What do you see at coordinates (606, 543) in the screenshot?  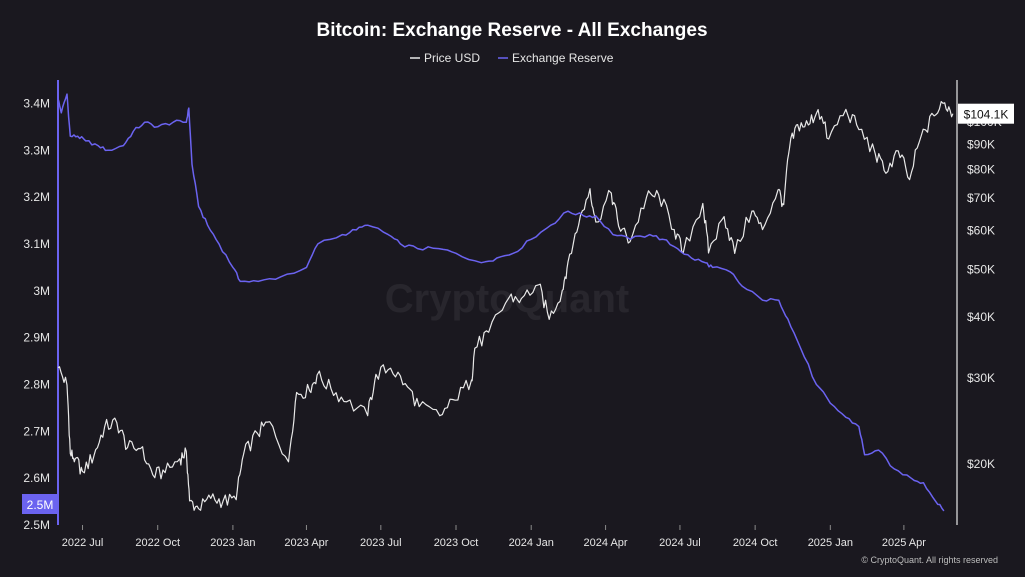 I see `x-tick-label: 2024 Apr` at bounding box center [606, 543].